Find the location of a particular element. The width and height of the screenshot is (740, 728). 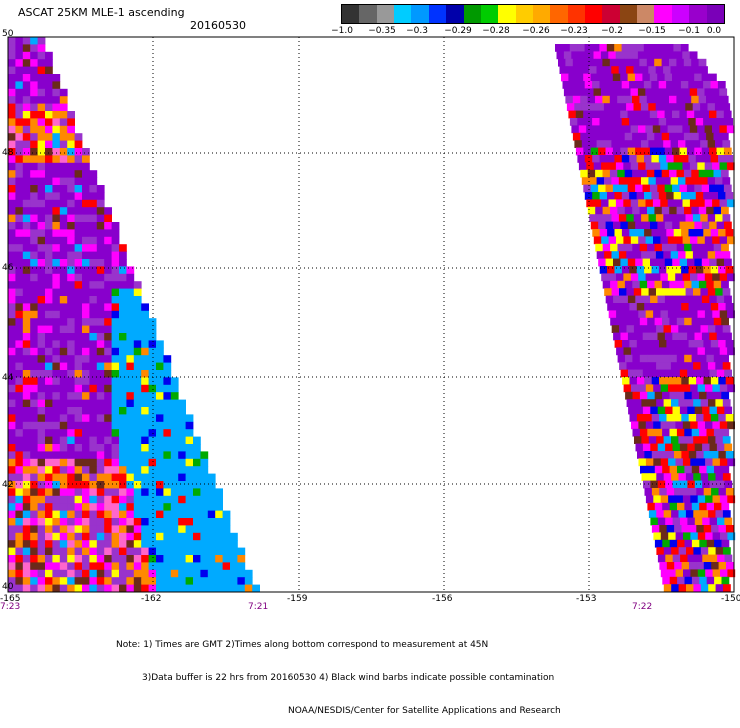

map-date: 20160530 is located at coordinates (218, 25).